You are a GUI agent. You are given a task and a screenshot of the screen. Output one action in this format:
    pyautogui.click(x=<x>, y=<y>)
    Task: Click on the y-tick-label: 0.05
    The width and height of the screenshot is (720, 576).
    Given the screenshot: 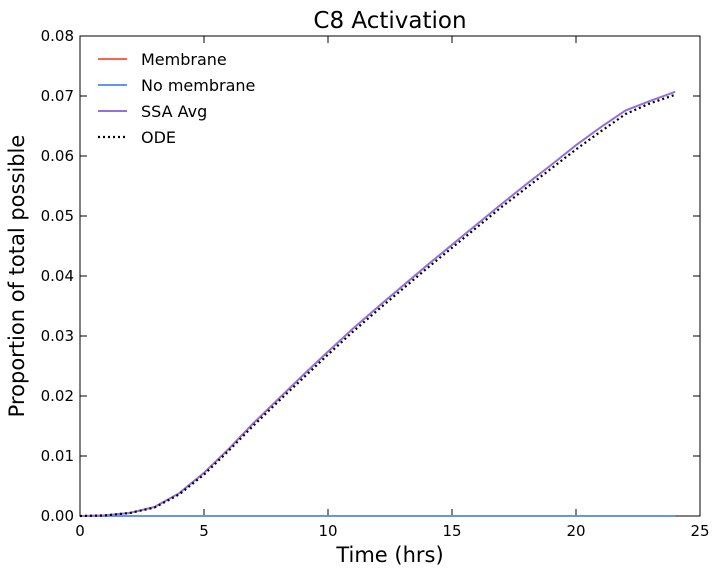 What is the action you would take?
    pyautogui.click(x=57, y=216)
    